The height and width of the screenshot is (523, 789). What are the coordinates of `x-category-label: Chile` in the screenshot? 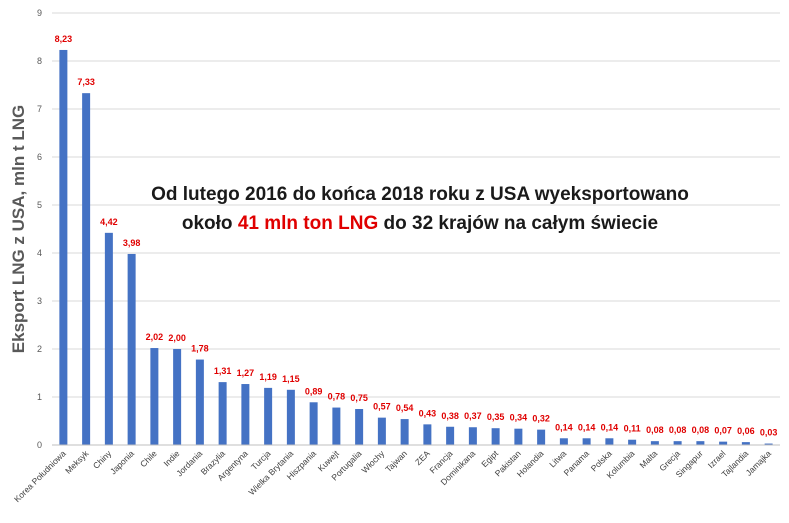 It's located at (148, 458).